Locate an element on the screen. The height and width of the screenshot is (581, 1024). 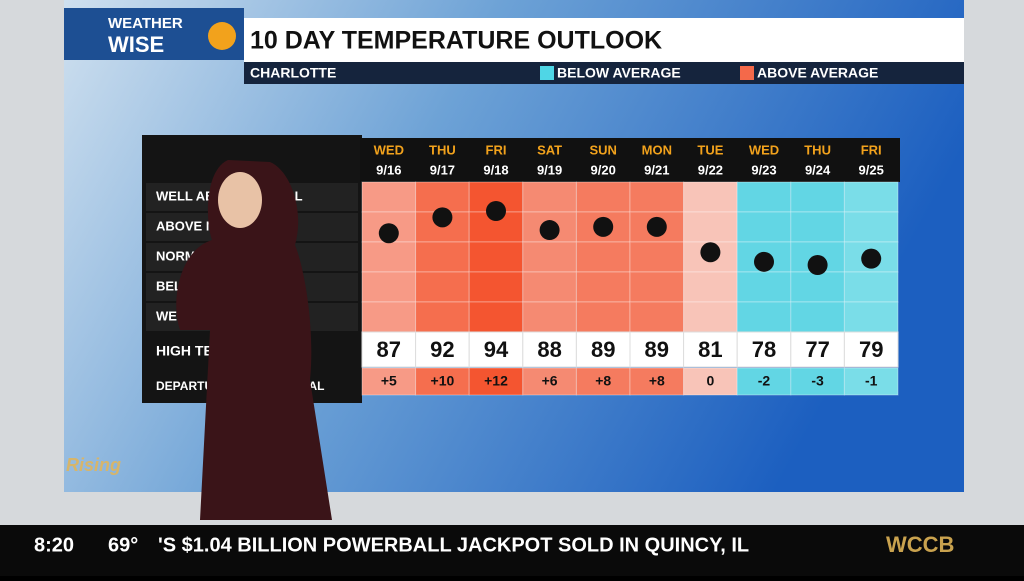
show-logo: Rising is located at coordinates (93, 465).